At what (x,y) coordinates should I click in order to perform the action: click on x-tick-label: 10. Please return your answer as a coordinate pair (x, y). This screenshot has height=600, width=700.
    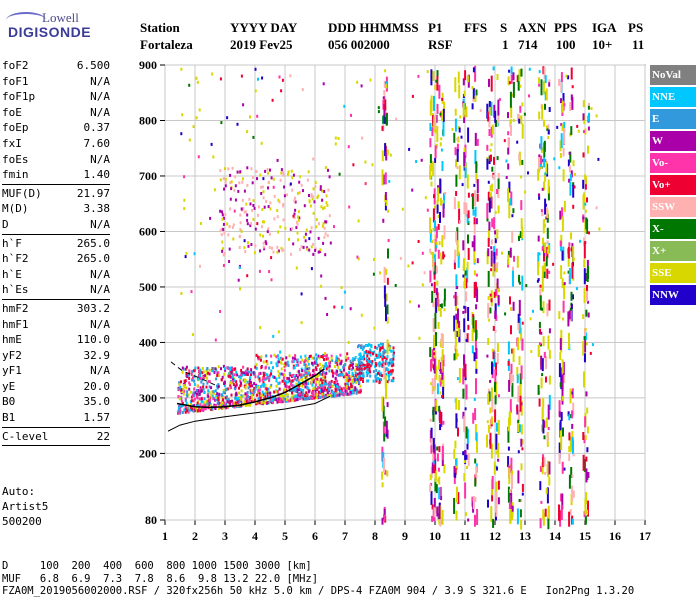
    Looking at the image, I should click on (435, 536).